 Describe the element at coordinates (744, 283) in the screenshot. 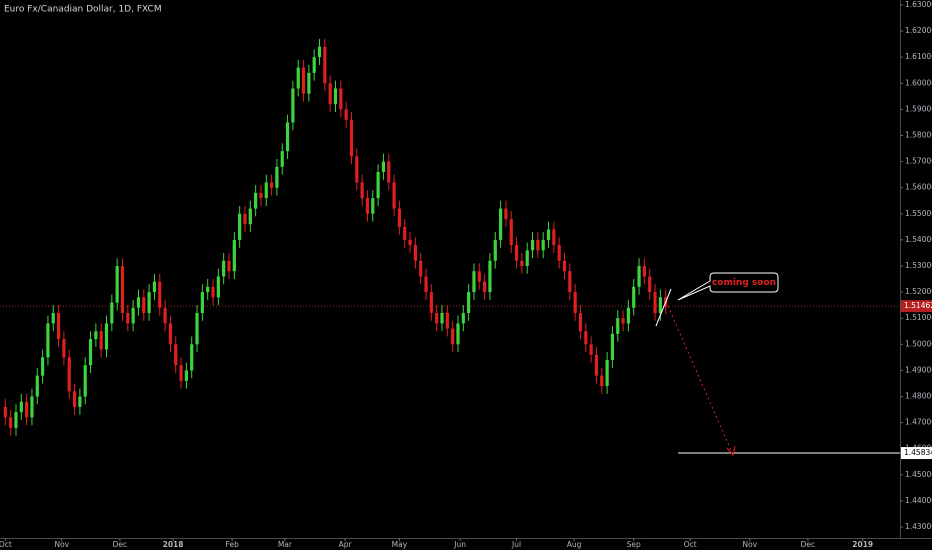

I see `callout-text: coming soon` at that location.